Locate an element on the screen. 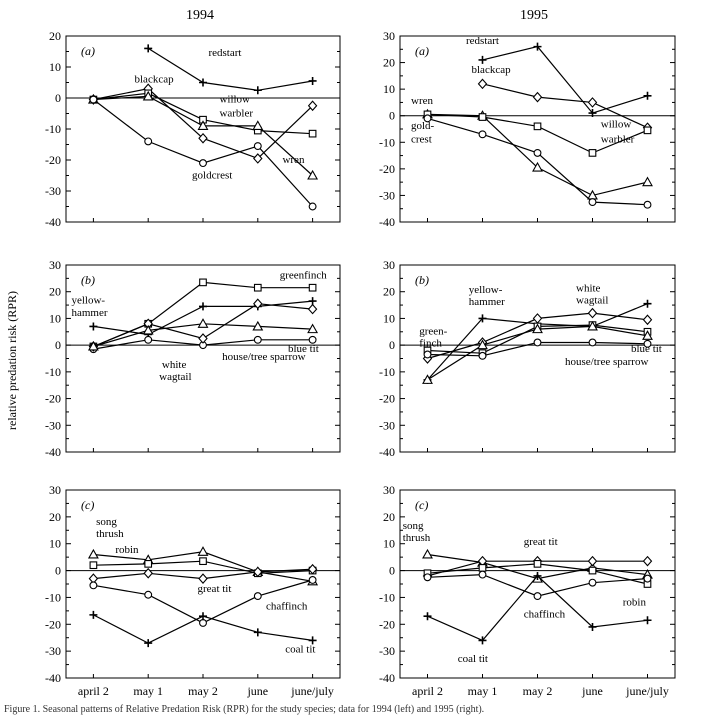 The image size is (703, 718). annotation-green: green- is located at coordinates (433, 331).